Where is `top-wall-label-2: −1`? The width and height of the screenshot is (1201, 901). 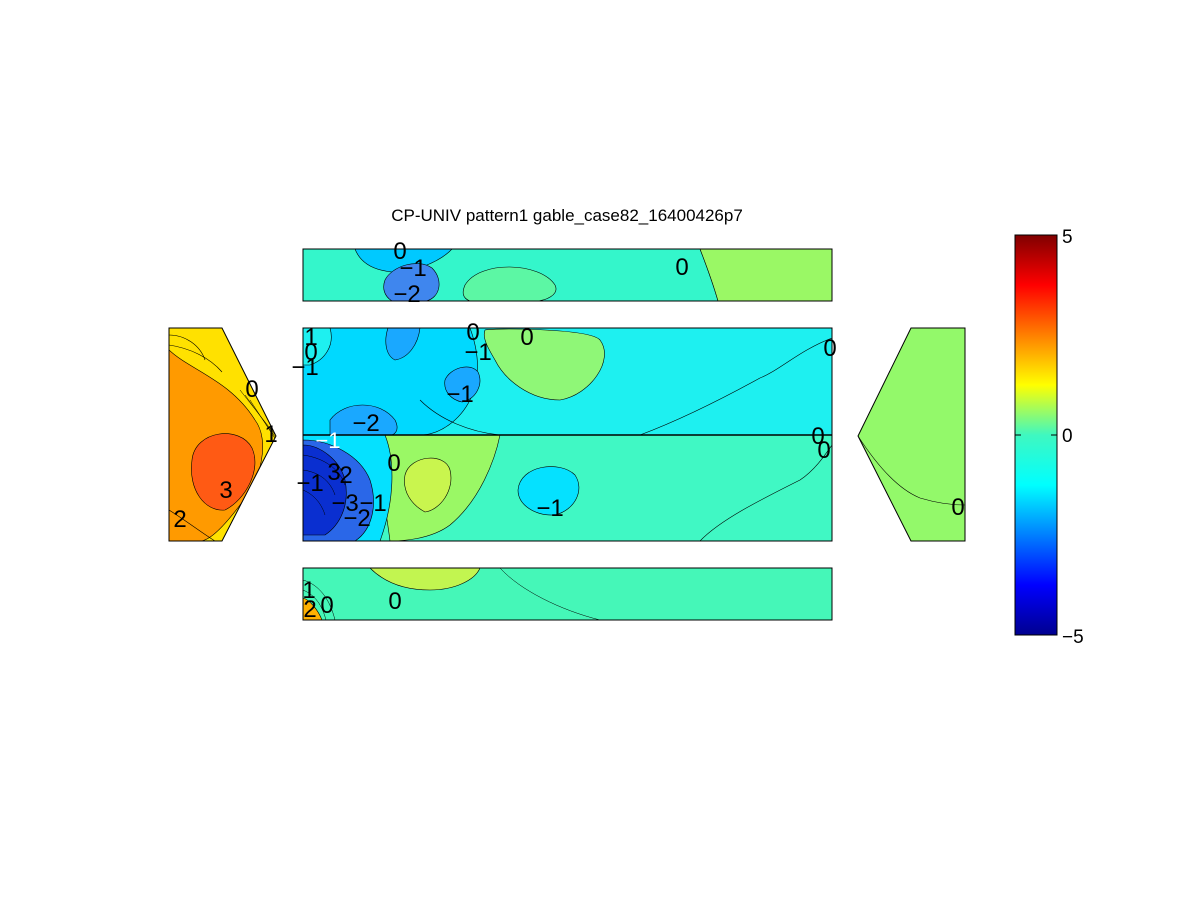 top-wall-label-2: −1 is located at coordinates (412, 268).